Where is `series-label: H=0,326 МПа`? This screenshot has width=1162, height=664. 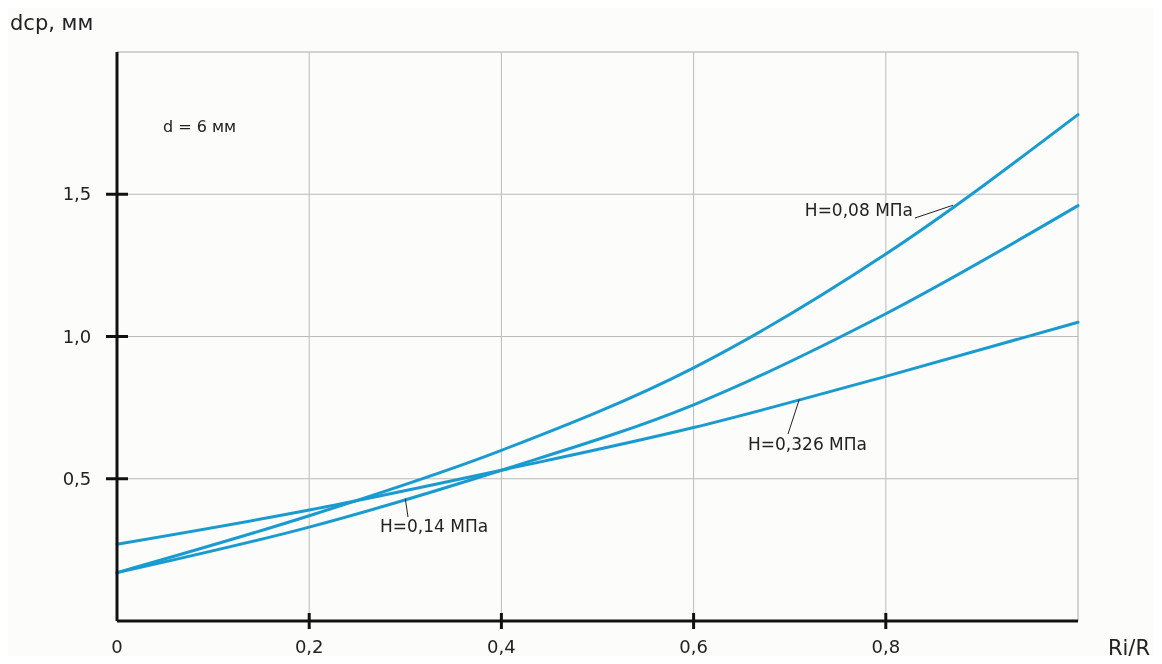
series-label: H=0,326 МПа is located at coordinates (807, 444).